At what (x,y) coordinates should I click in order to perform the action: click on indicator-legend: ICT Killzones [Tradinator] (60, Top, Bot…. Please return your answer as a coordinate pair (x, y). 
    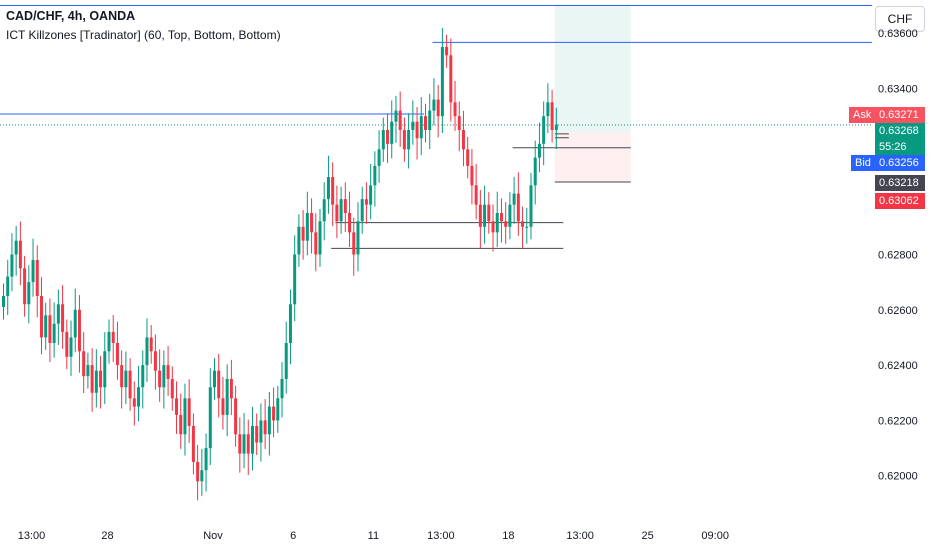
    Looking at the image, I should click on (143, 35).